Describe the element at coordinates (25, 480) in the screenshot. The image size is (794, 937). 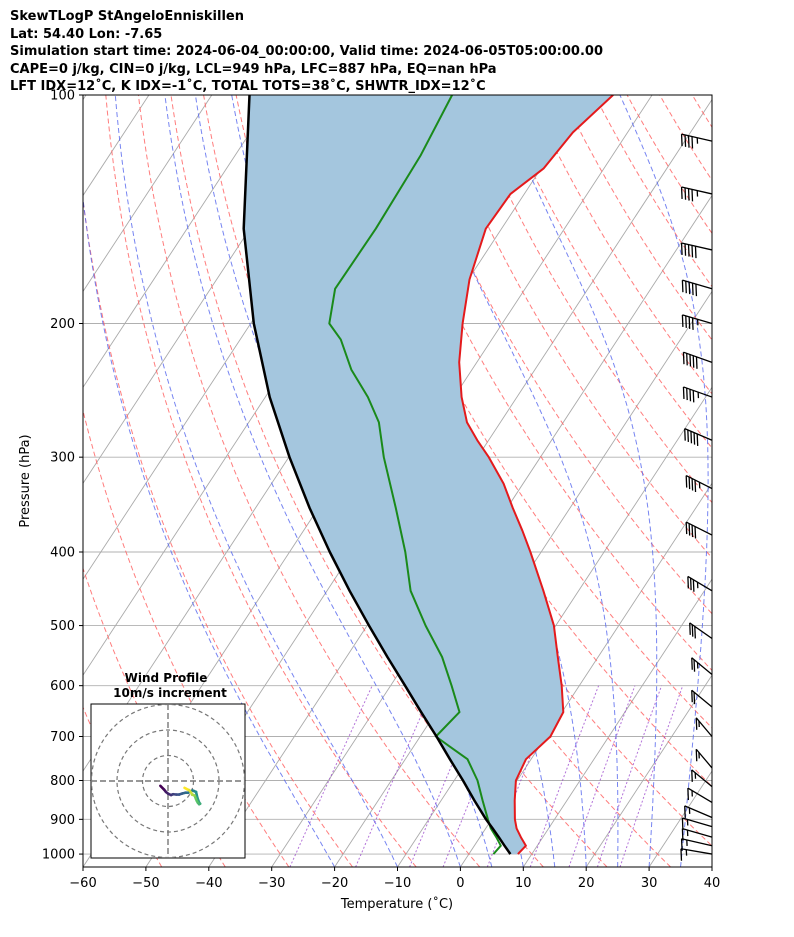
I see `y-axis-label: Pressure (hPa)` at that location.